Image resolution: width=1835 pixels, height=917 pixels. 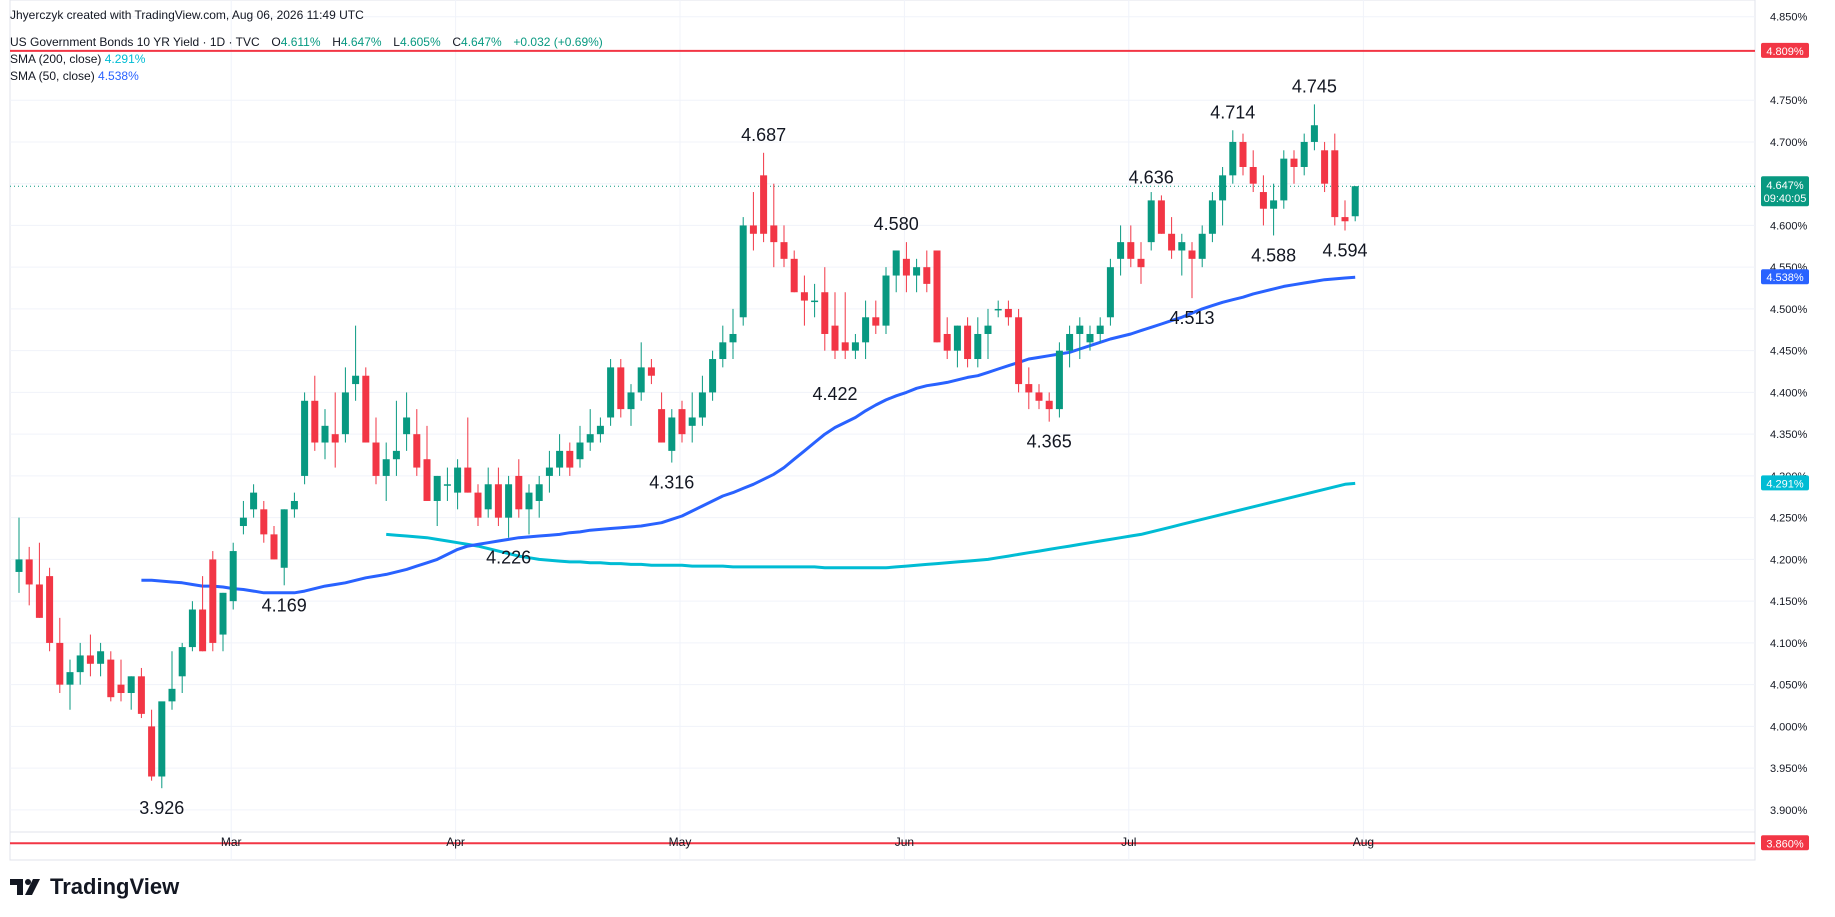 I want to click on price-annotation: 4.513, so click(x=1191, y=318).